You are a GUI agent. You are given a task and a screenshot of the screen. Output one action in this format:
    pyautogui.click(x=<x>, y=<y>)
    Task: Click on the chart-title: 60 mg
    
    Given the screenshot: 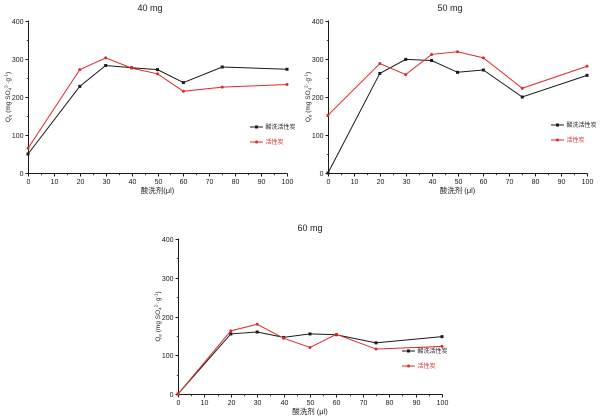 What is the action you would take?
    pyautogui.click(x=309, y=228)
    